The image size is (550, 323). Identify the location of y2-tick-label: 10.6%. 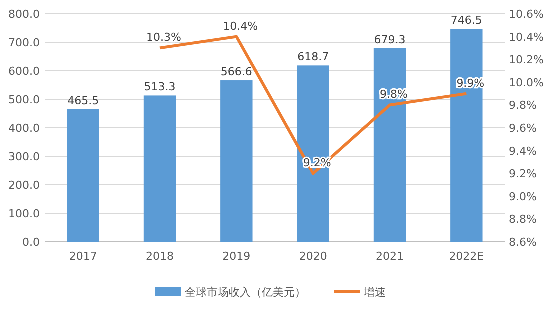
(526, 14).